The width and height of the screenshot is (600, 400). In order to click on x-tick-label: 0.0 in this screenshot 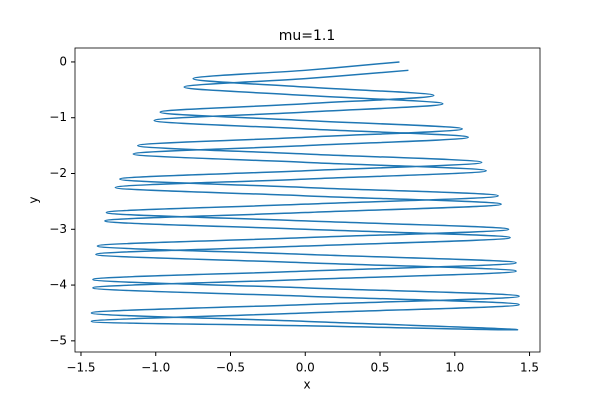, I will do `click(305, 368)`.